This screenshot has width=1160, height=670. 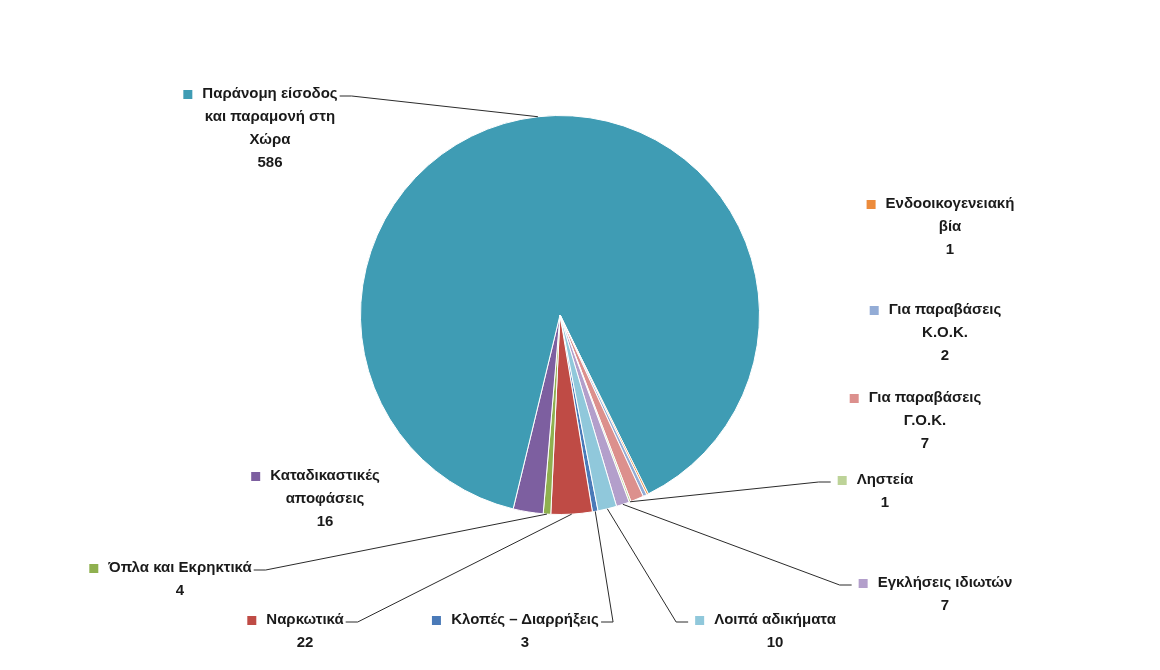 What do you see at coordinates (950, 213) in the screenshot?
I see `legend-label: Ενδοοικογενειακή βία` at bounding box center [950, 213].